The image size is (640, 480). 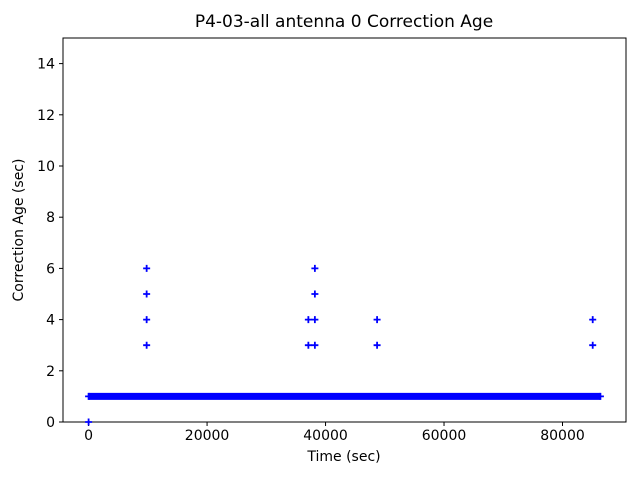 I want to click on y-tick-label: 4, so click(x=50, y=321).